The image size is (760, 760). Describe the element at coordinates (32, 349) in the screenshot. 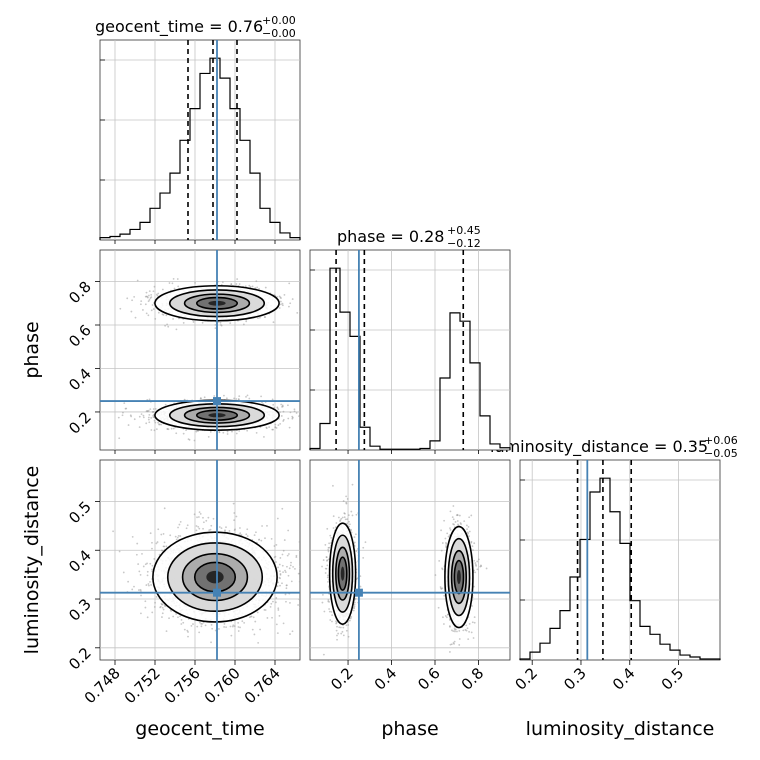

I see `y-axis-title-phase: phase` at that location.